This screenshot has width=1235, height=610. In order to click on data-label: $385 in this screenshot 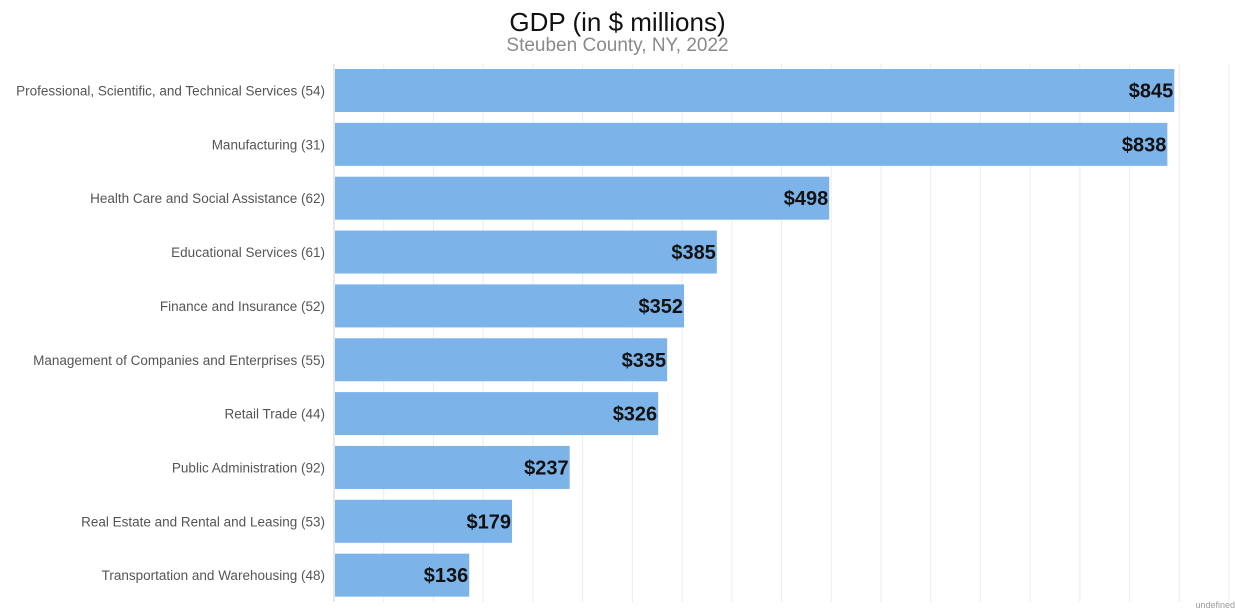, I will do `click(693, 253)`.